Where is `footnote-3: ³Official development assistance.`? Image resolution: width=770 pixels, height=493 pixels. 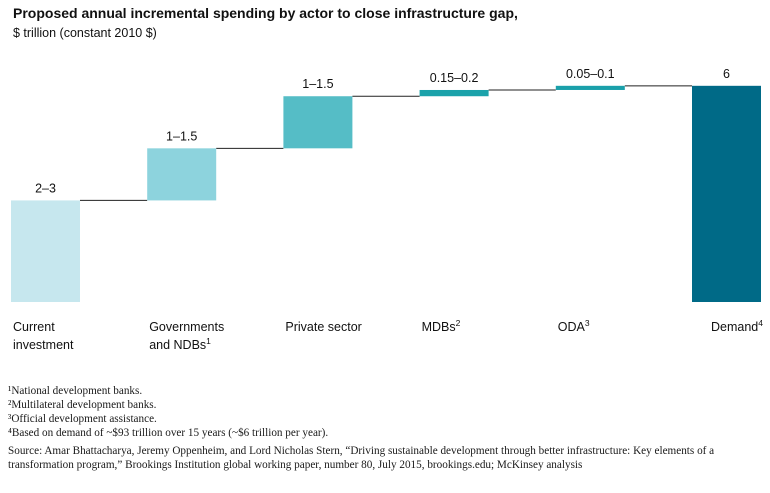 footnote-3: ³Official development assistance. is located at coordinates (82, 419).